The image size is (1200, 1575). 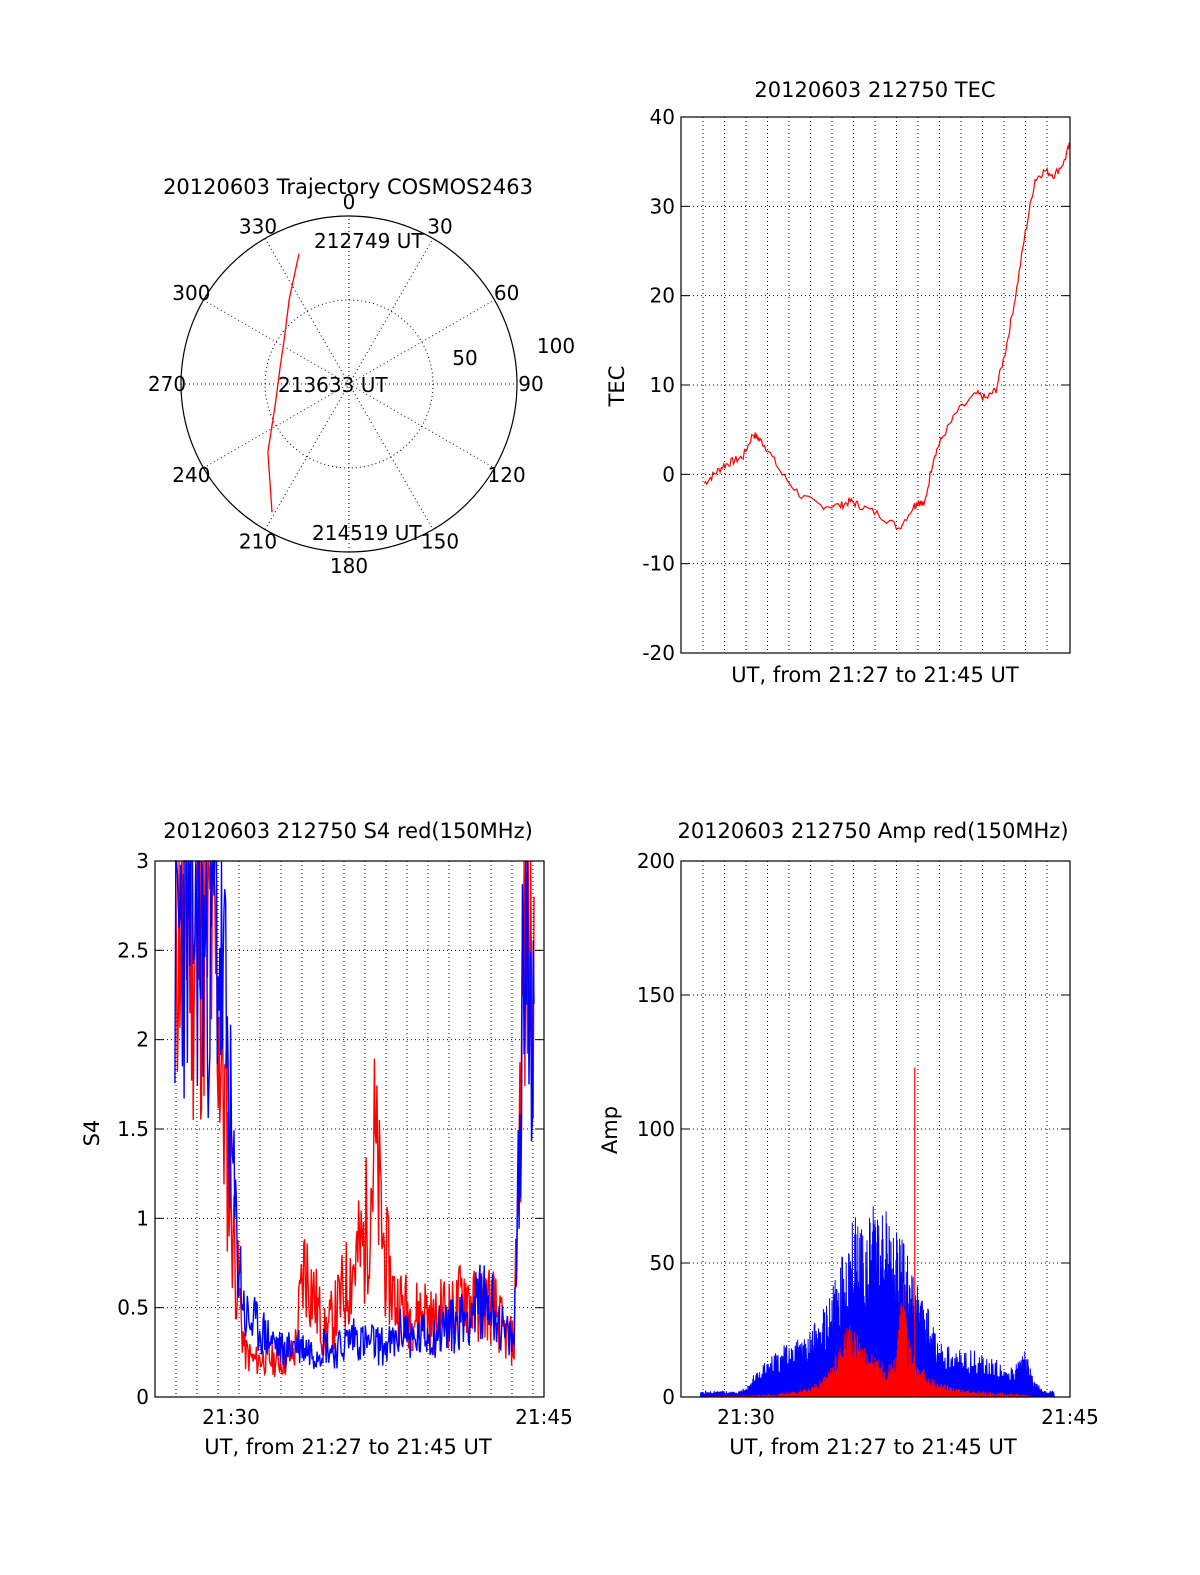 What do you see at coordinates (133, 1308) in the screenshot?
I see `y-tick-label: 0.5` at bounding box center [133, 1308].